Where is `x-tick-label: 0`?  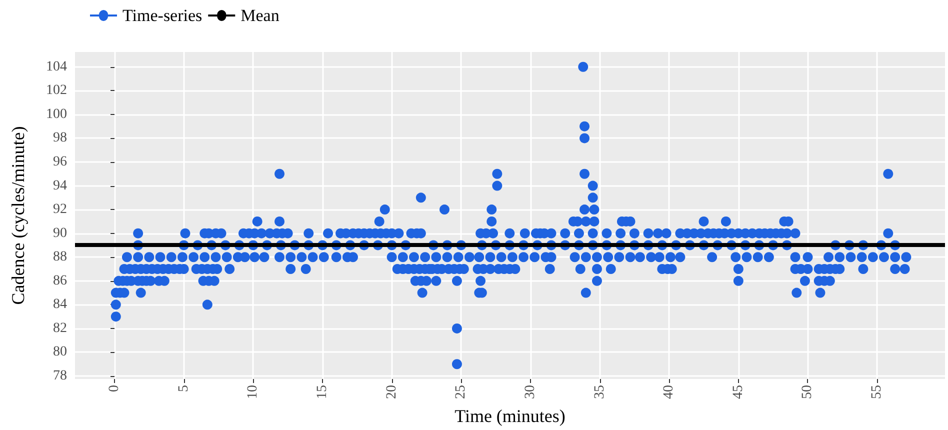 x-tick-label: 0 is located at coordinates (114, 388).